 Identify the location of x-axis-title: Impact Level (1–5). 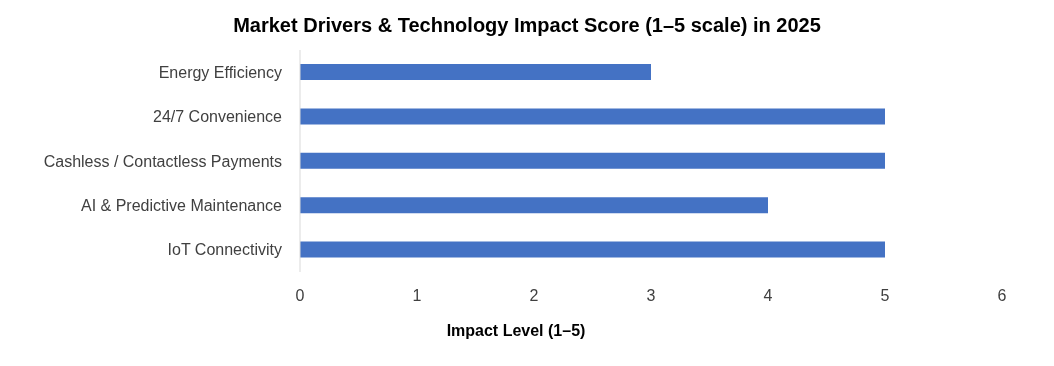
(516, 331).